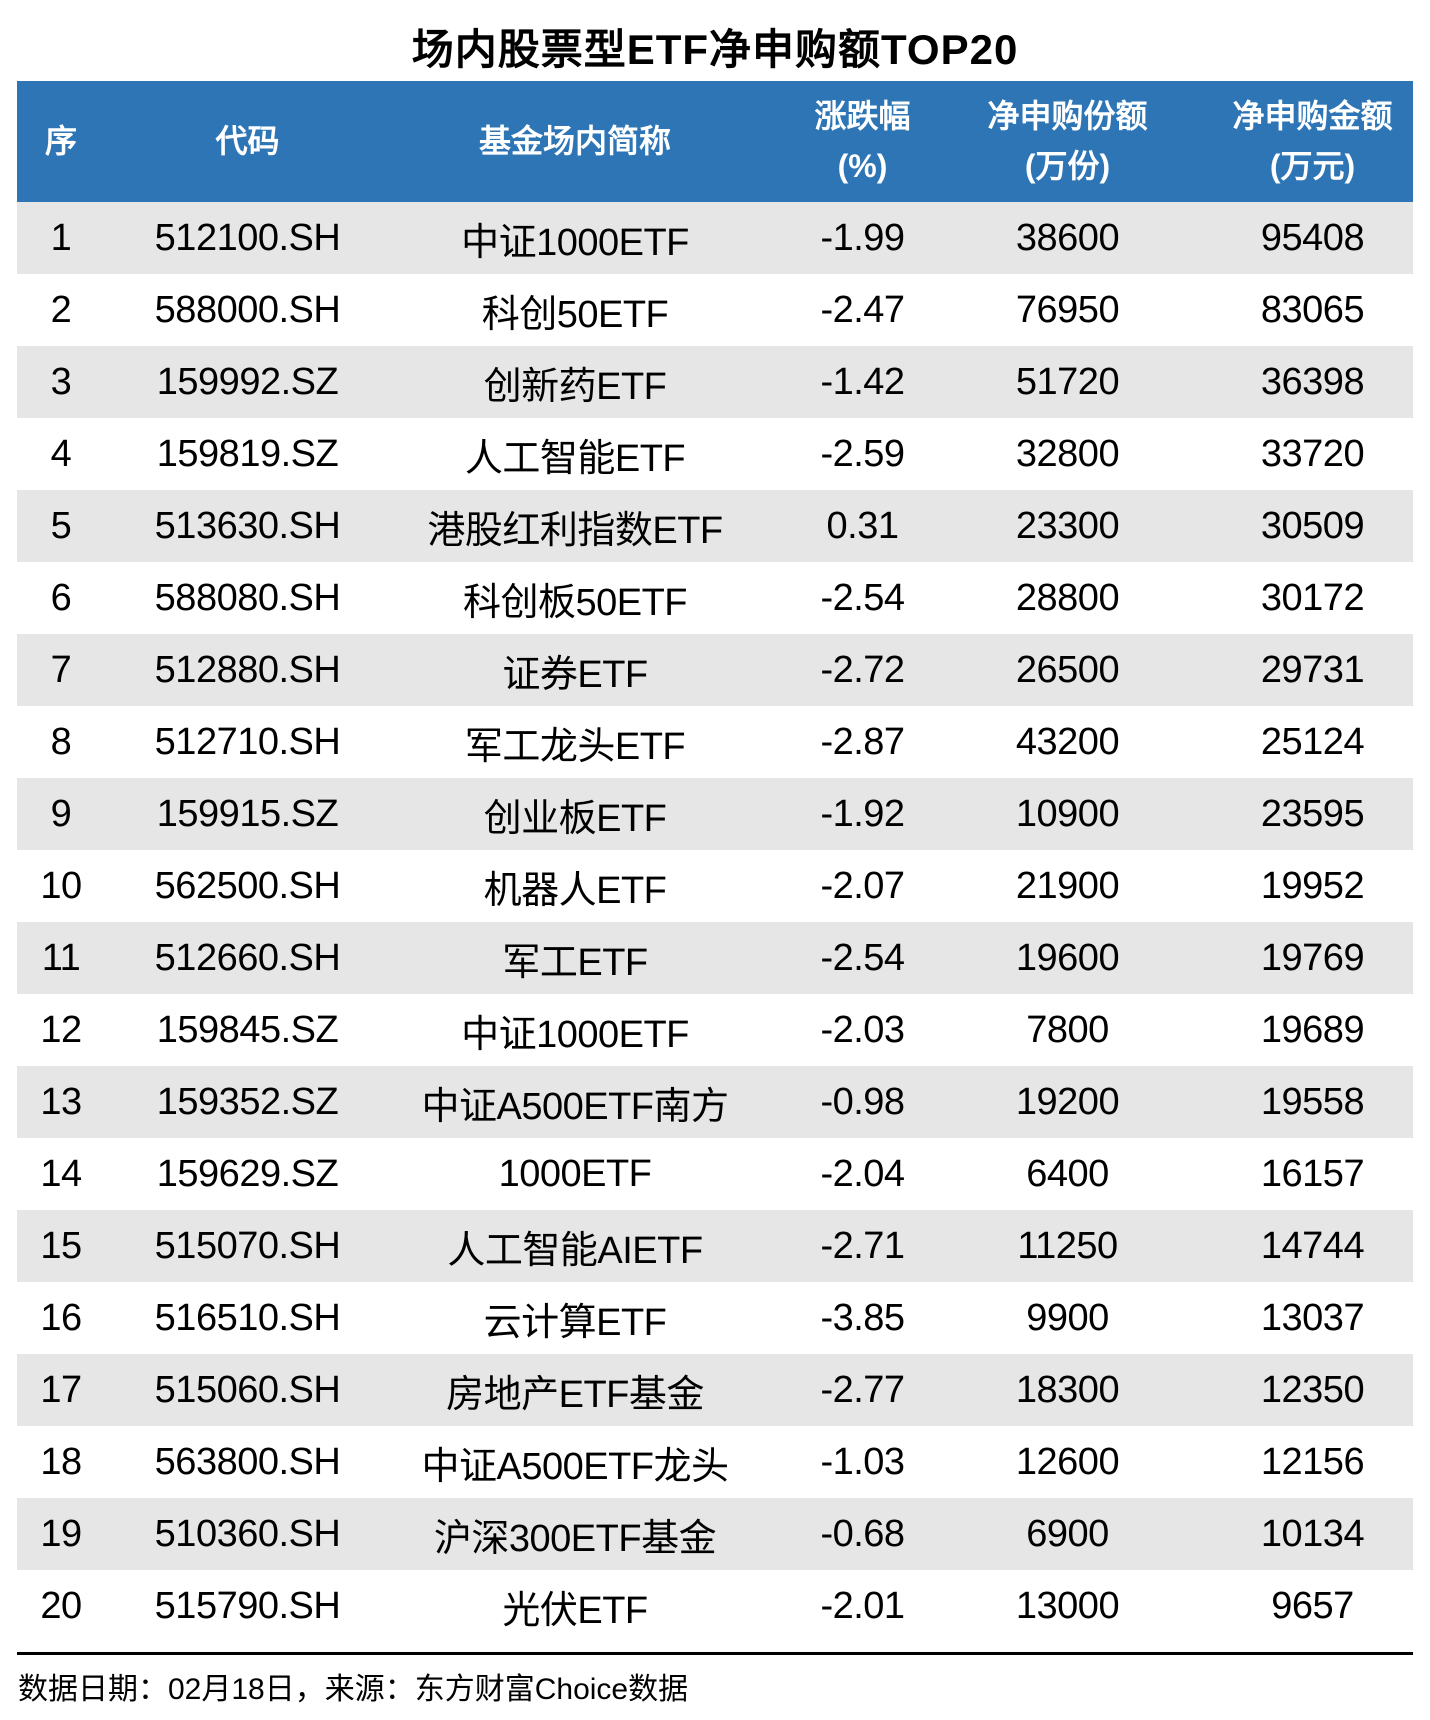 Image resolution: width=1430 pixels, height=1720 pixels. I want to click on cell-seq: 9, so click(61, 814).